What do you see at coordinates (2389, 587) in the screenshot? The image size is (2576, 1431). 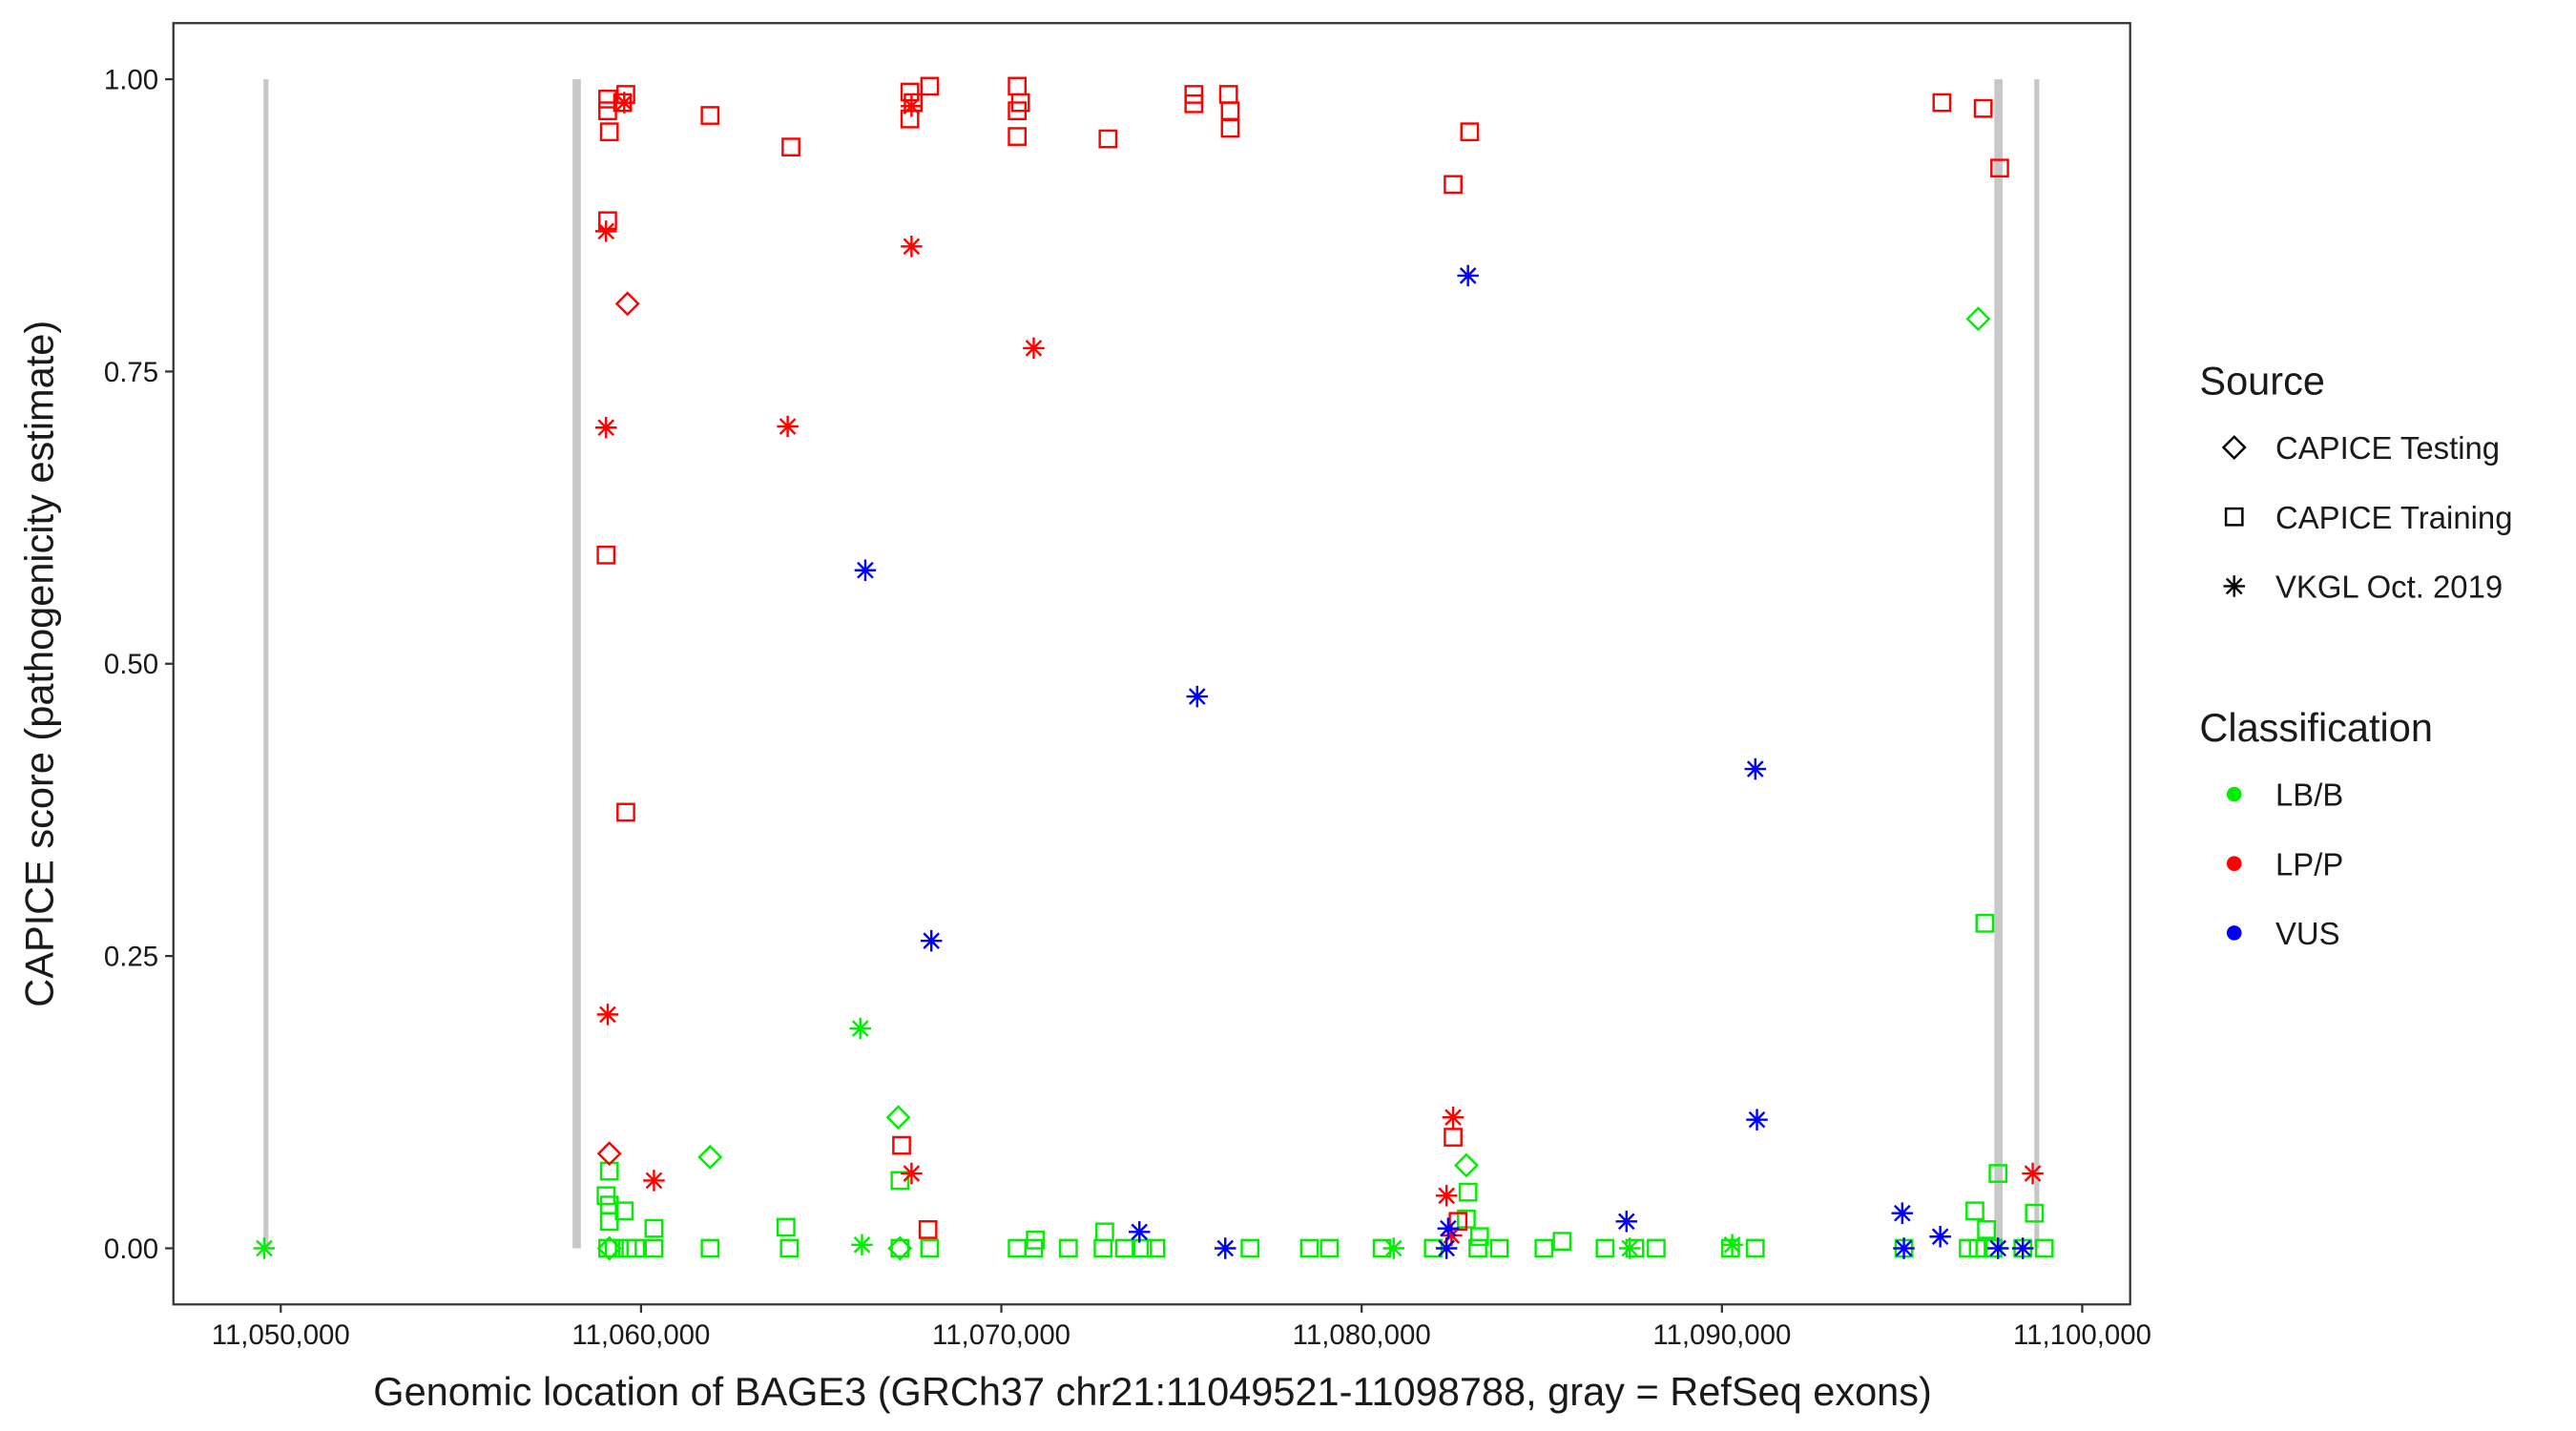 I see `legend-label: VKGL Oct. 2019` at bounding box center [2389, 587].